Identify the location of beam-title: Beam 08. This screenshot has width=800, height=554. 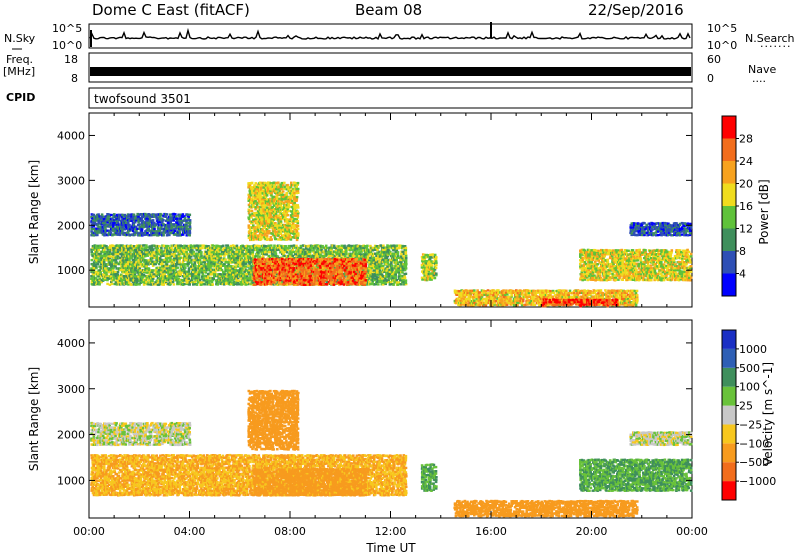
(388, 10).